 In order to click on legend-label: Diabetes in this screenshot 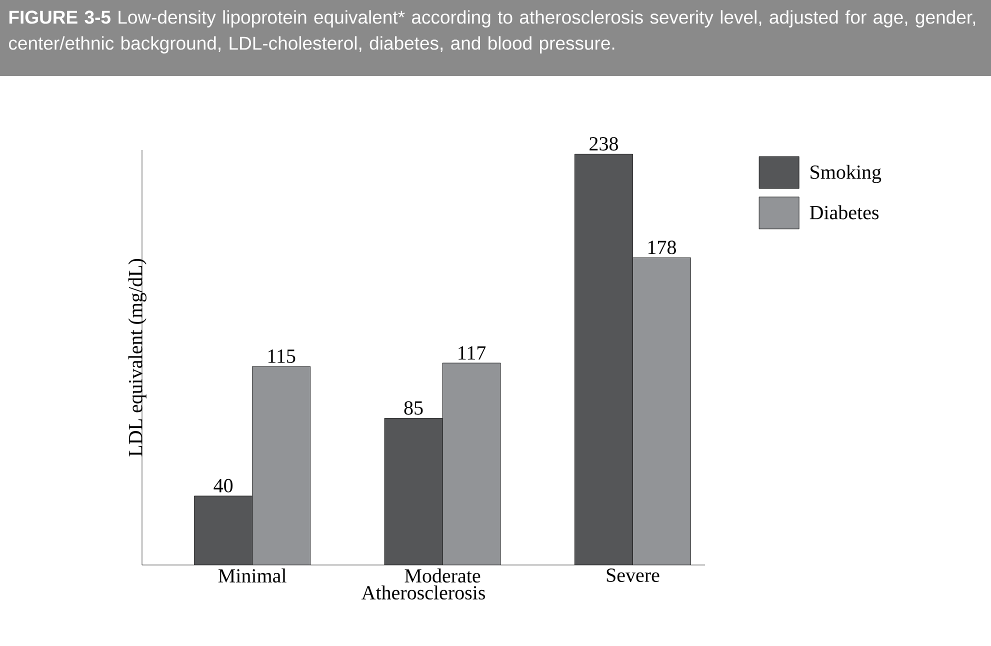, I will do `click(844, 212)`.